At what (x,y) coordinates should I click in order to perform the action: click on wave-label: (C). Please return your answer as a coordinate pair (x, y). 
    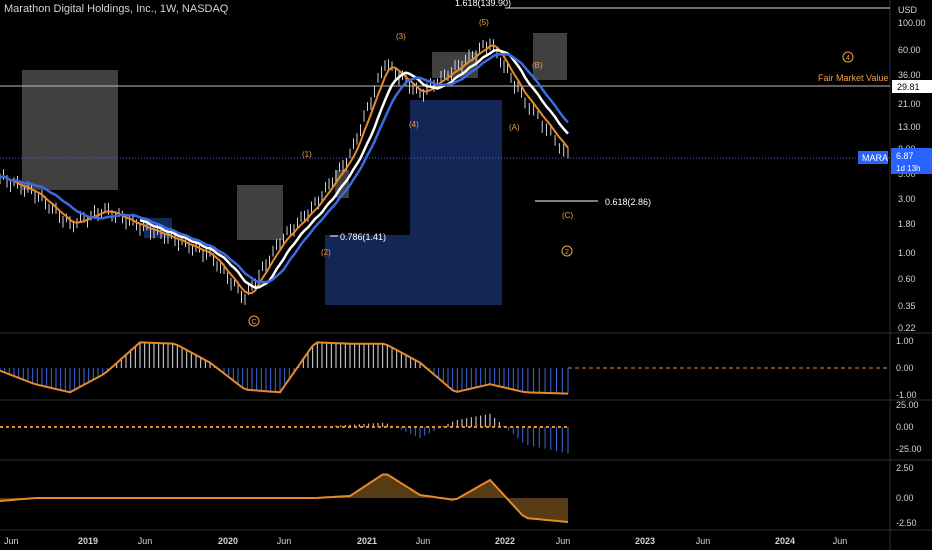
    Looking at the image, I should click on (567, 215).